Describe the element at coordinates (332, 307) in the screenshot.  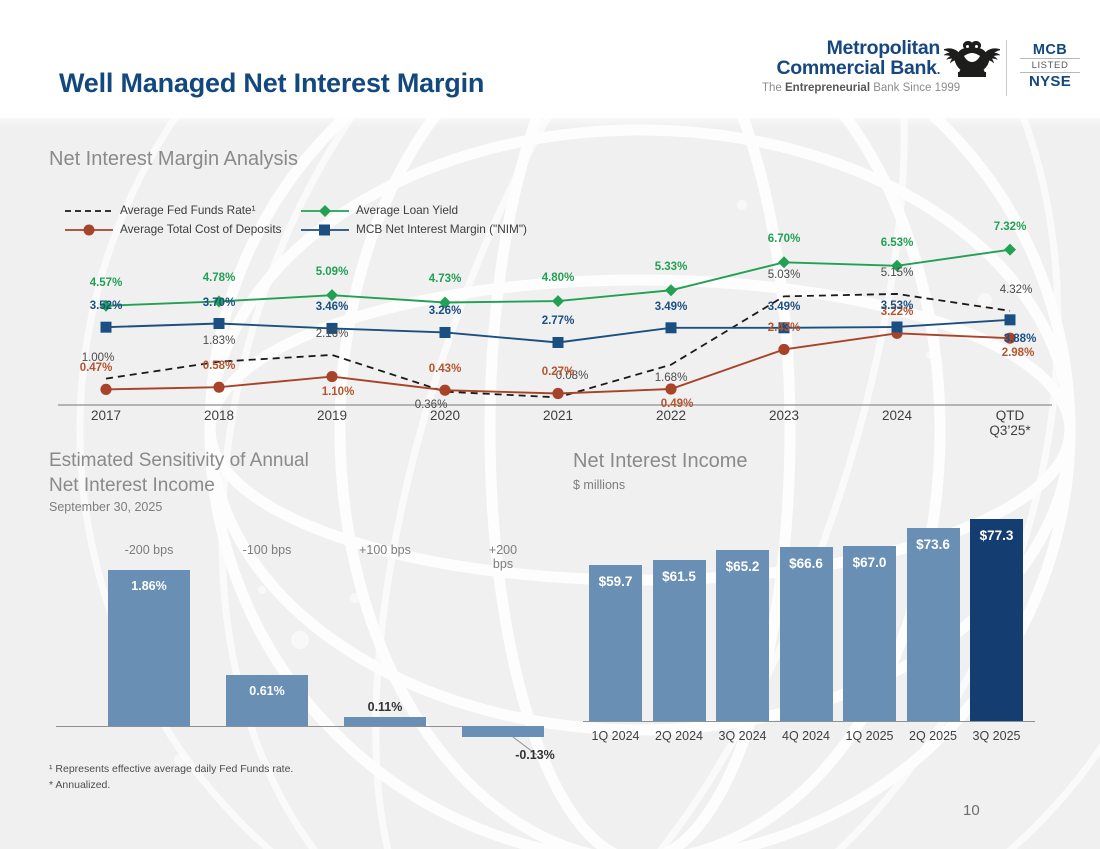
I see `data-label: 3.46%` at that location.